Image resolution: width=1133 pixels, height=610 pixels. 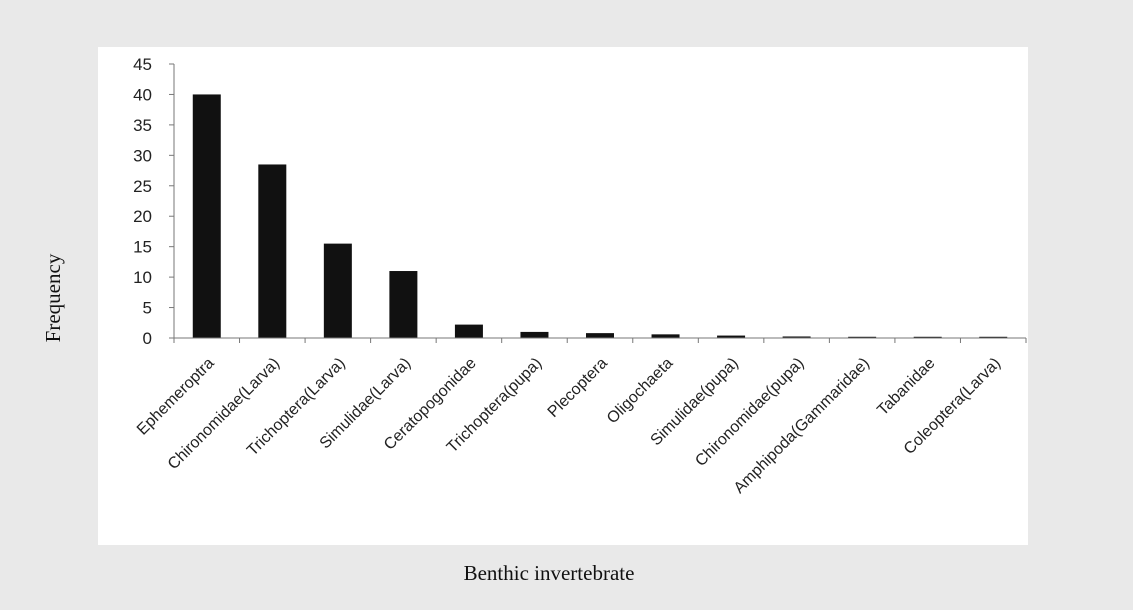 What do you see at coordinates (549, 573) in the screenshot?
I see `x-axis-title: Benthic invertebrate` at bounding box center [549, 573].